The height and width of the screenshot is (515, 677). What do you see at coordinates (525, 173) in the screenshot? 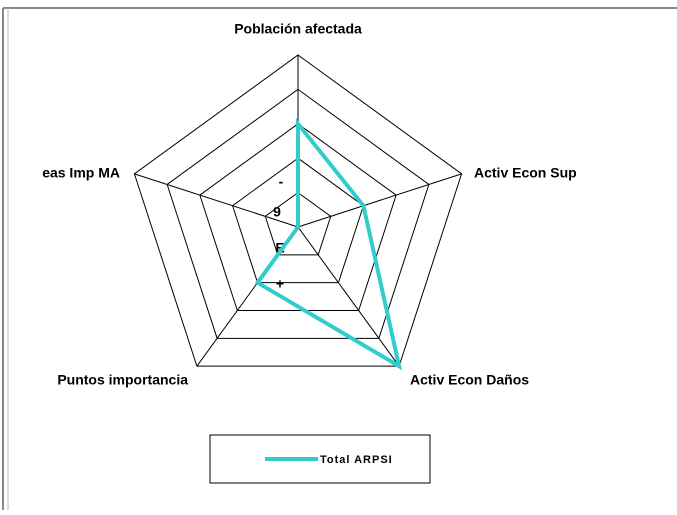
I see `axis-label: Activ Econ Sup` at bounding box center [525, 173].